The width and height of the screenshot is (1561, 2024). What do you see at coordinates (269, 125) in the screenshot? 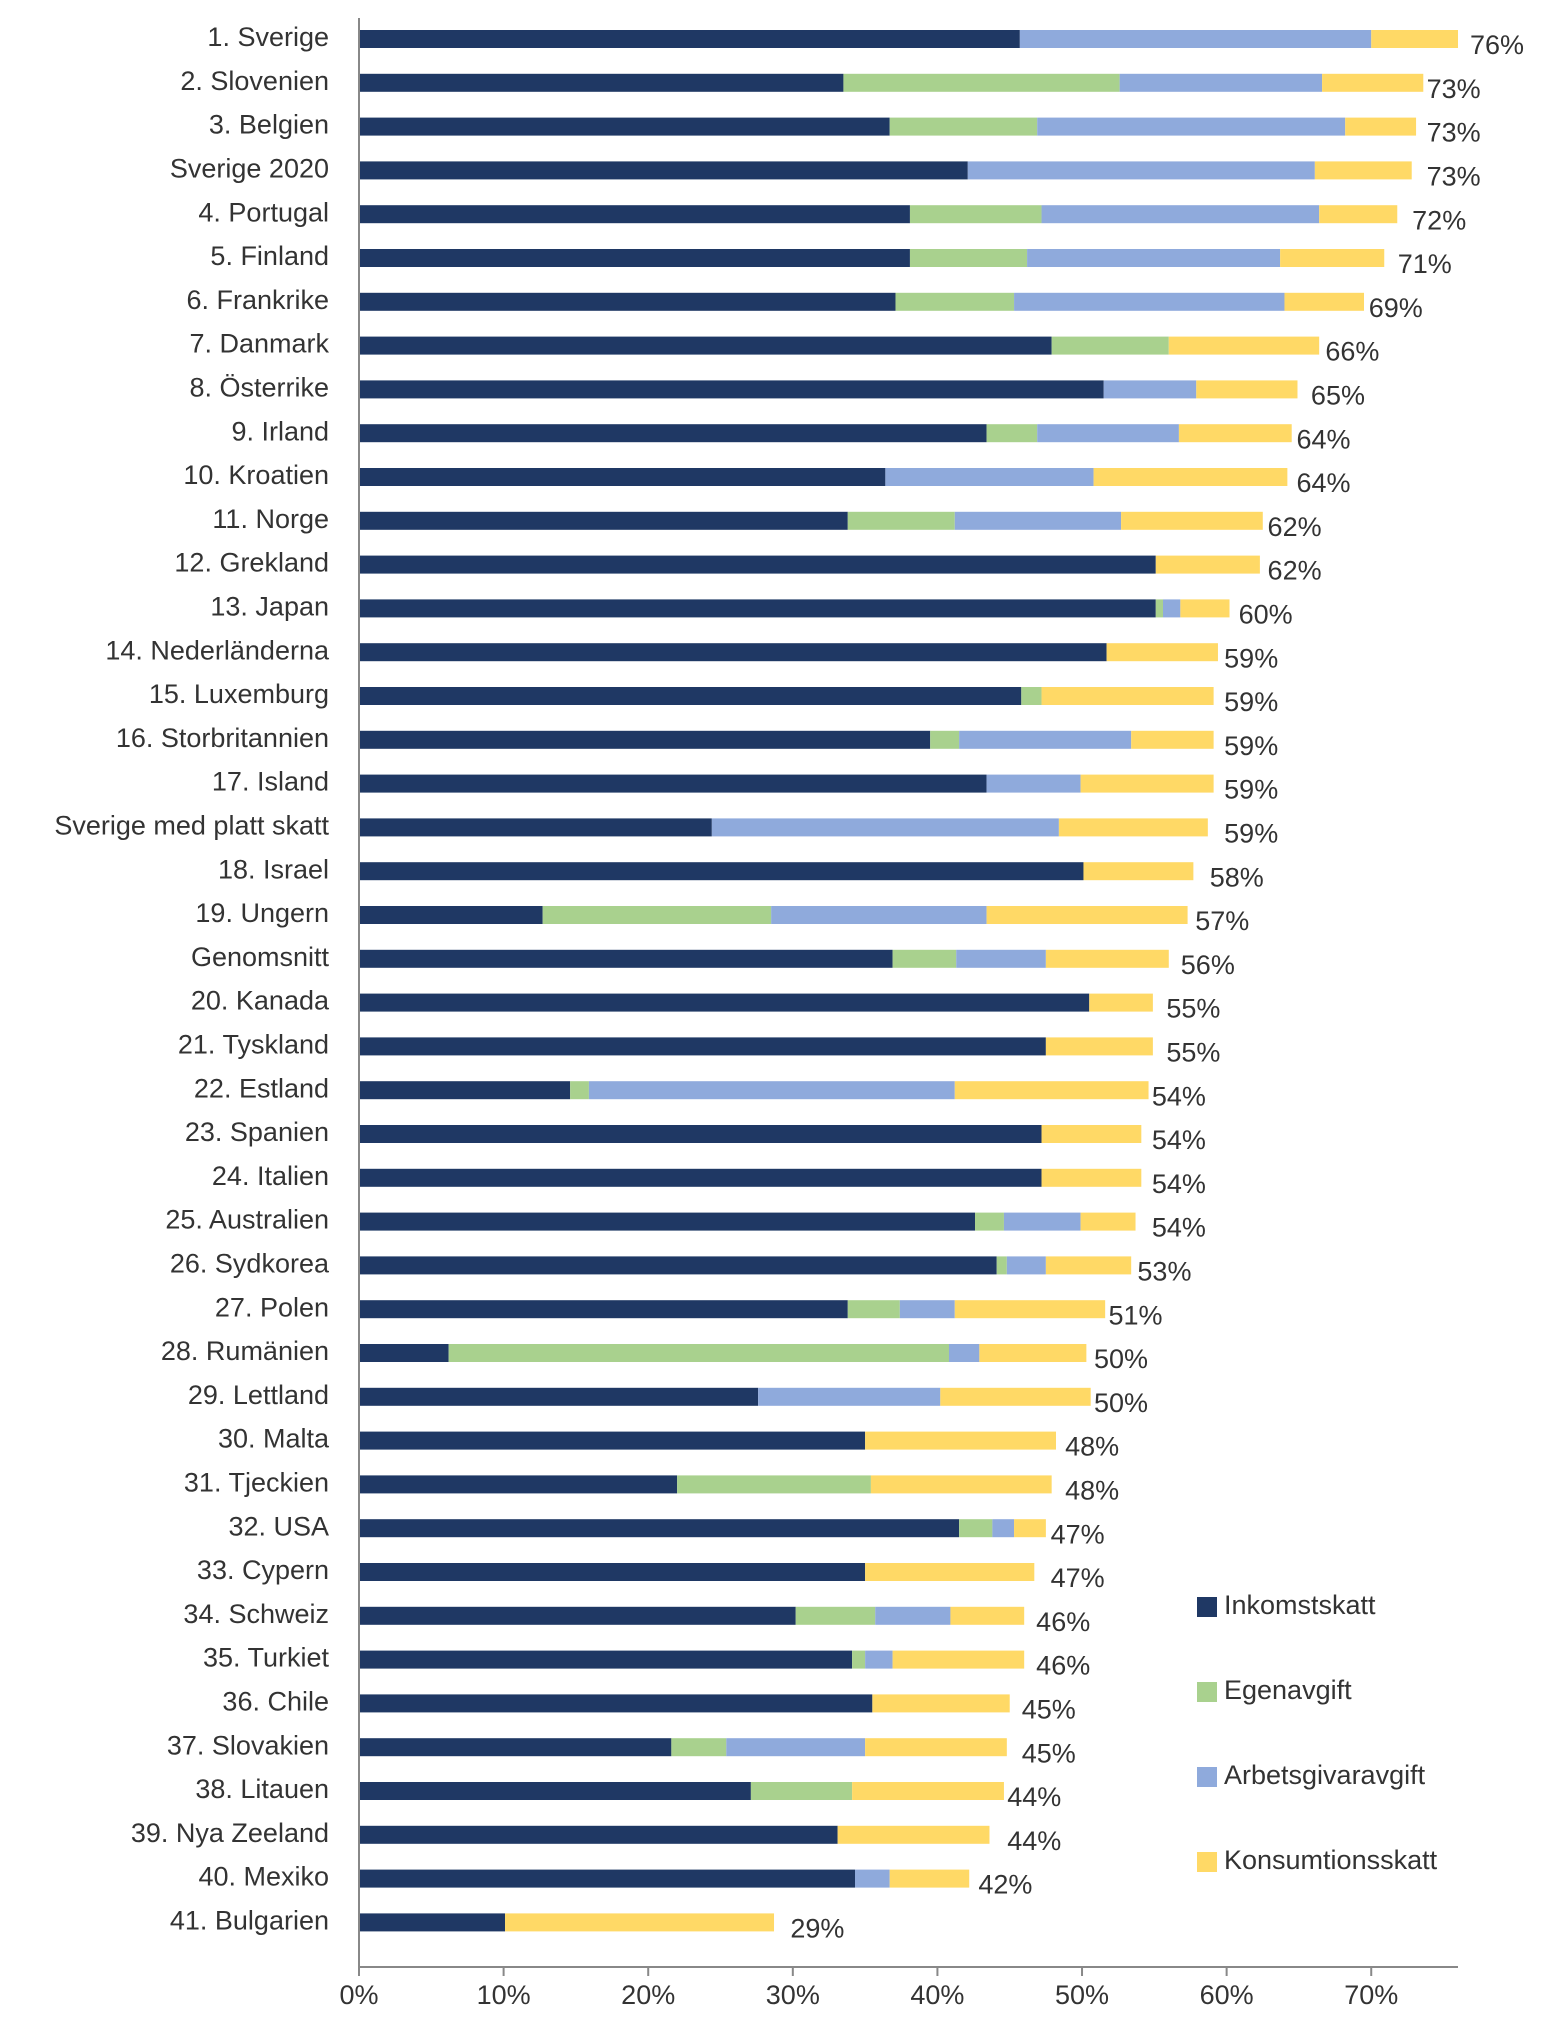
I see `category-label: 3. Belgien` at bounding box center [269, 125].